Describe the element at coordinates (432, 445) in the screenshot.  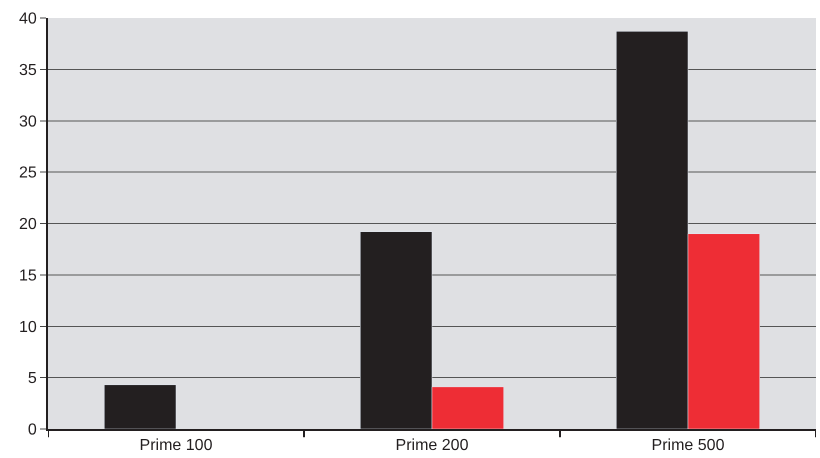
I see `x-tick-label: Prime 200` at that location.